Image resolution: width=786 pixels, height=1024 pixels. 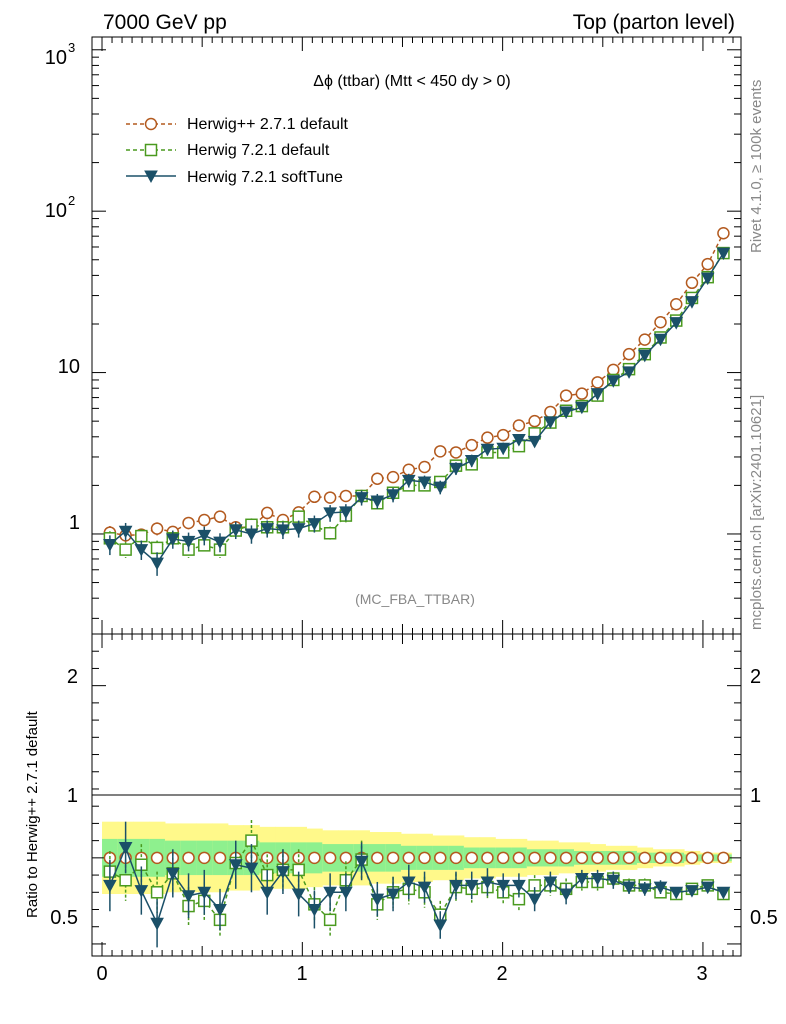 What do you see at coordinates (64, 918) in the screenshot?
I see `ratio-y-tick-label-0.5: 0.5` at bounding box center [64, 918].